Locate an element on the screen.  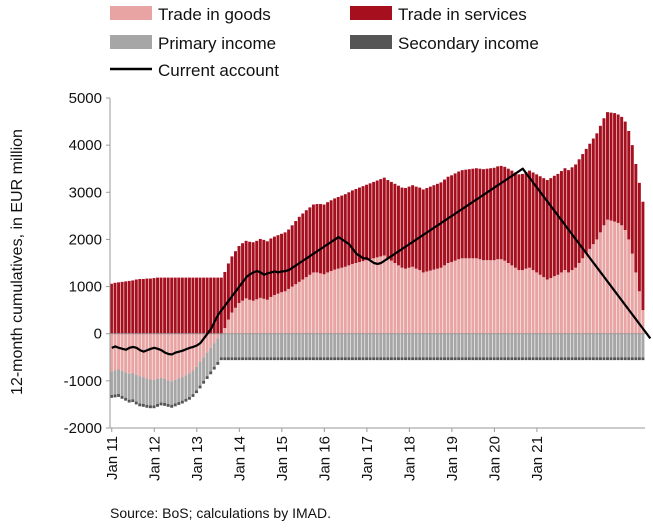
legend-item-secondary-income: Secondary income is located at coordinates (444, 43).